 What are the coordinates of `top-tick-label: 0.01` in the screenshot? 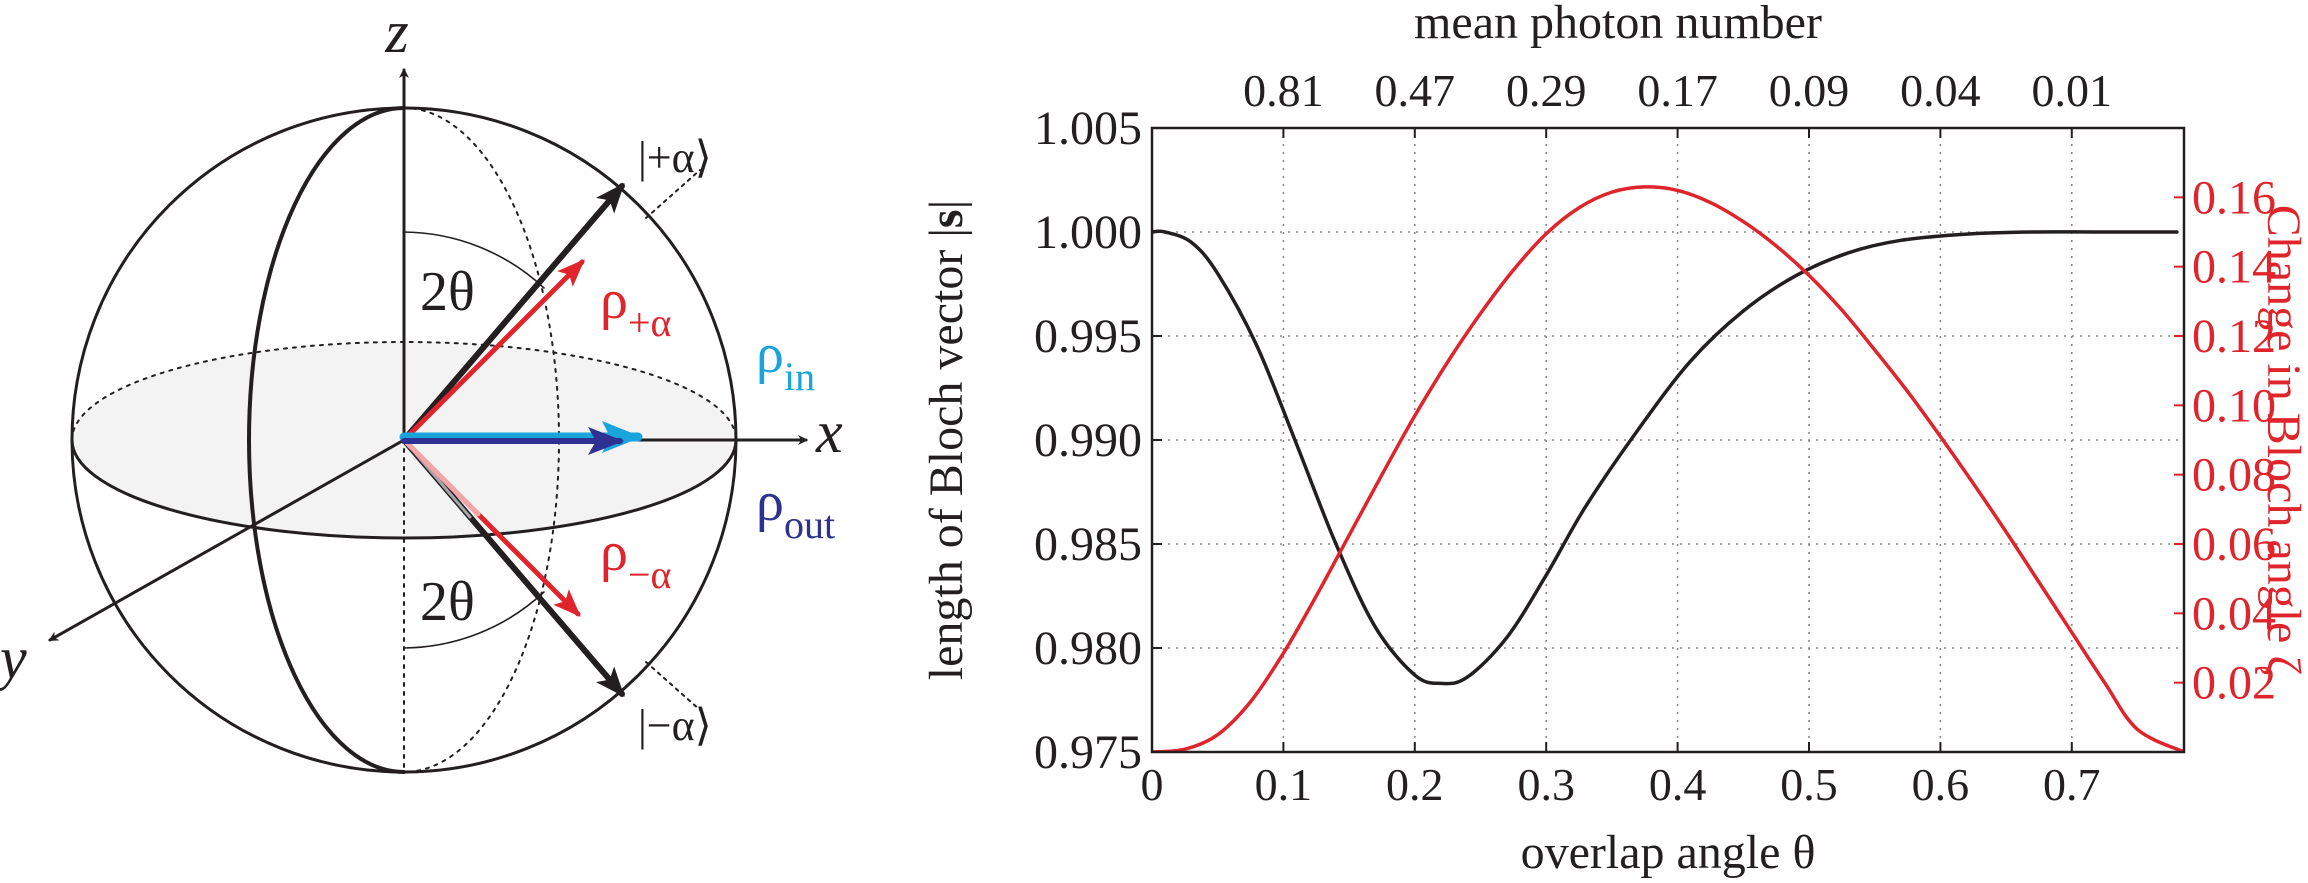 It's located at (2072, 90).